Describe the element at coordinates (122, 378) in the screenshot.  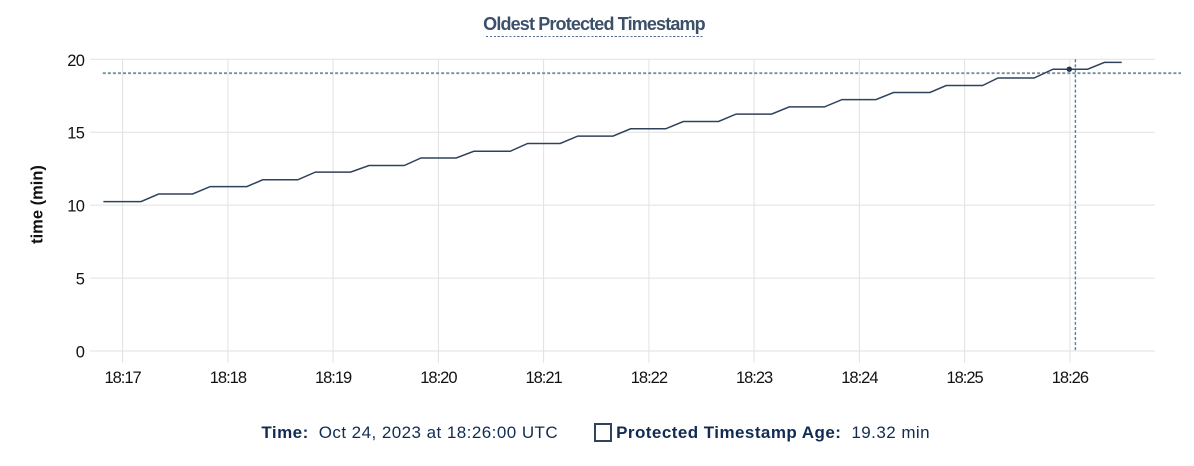
I see `svg-text: 18:17` at that location.